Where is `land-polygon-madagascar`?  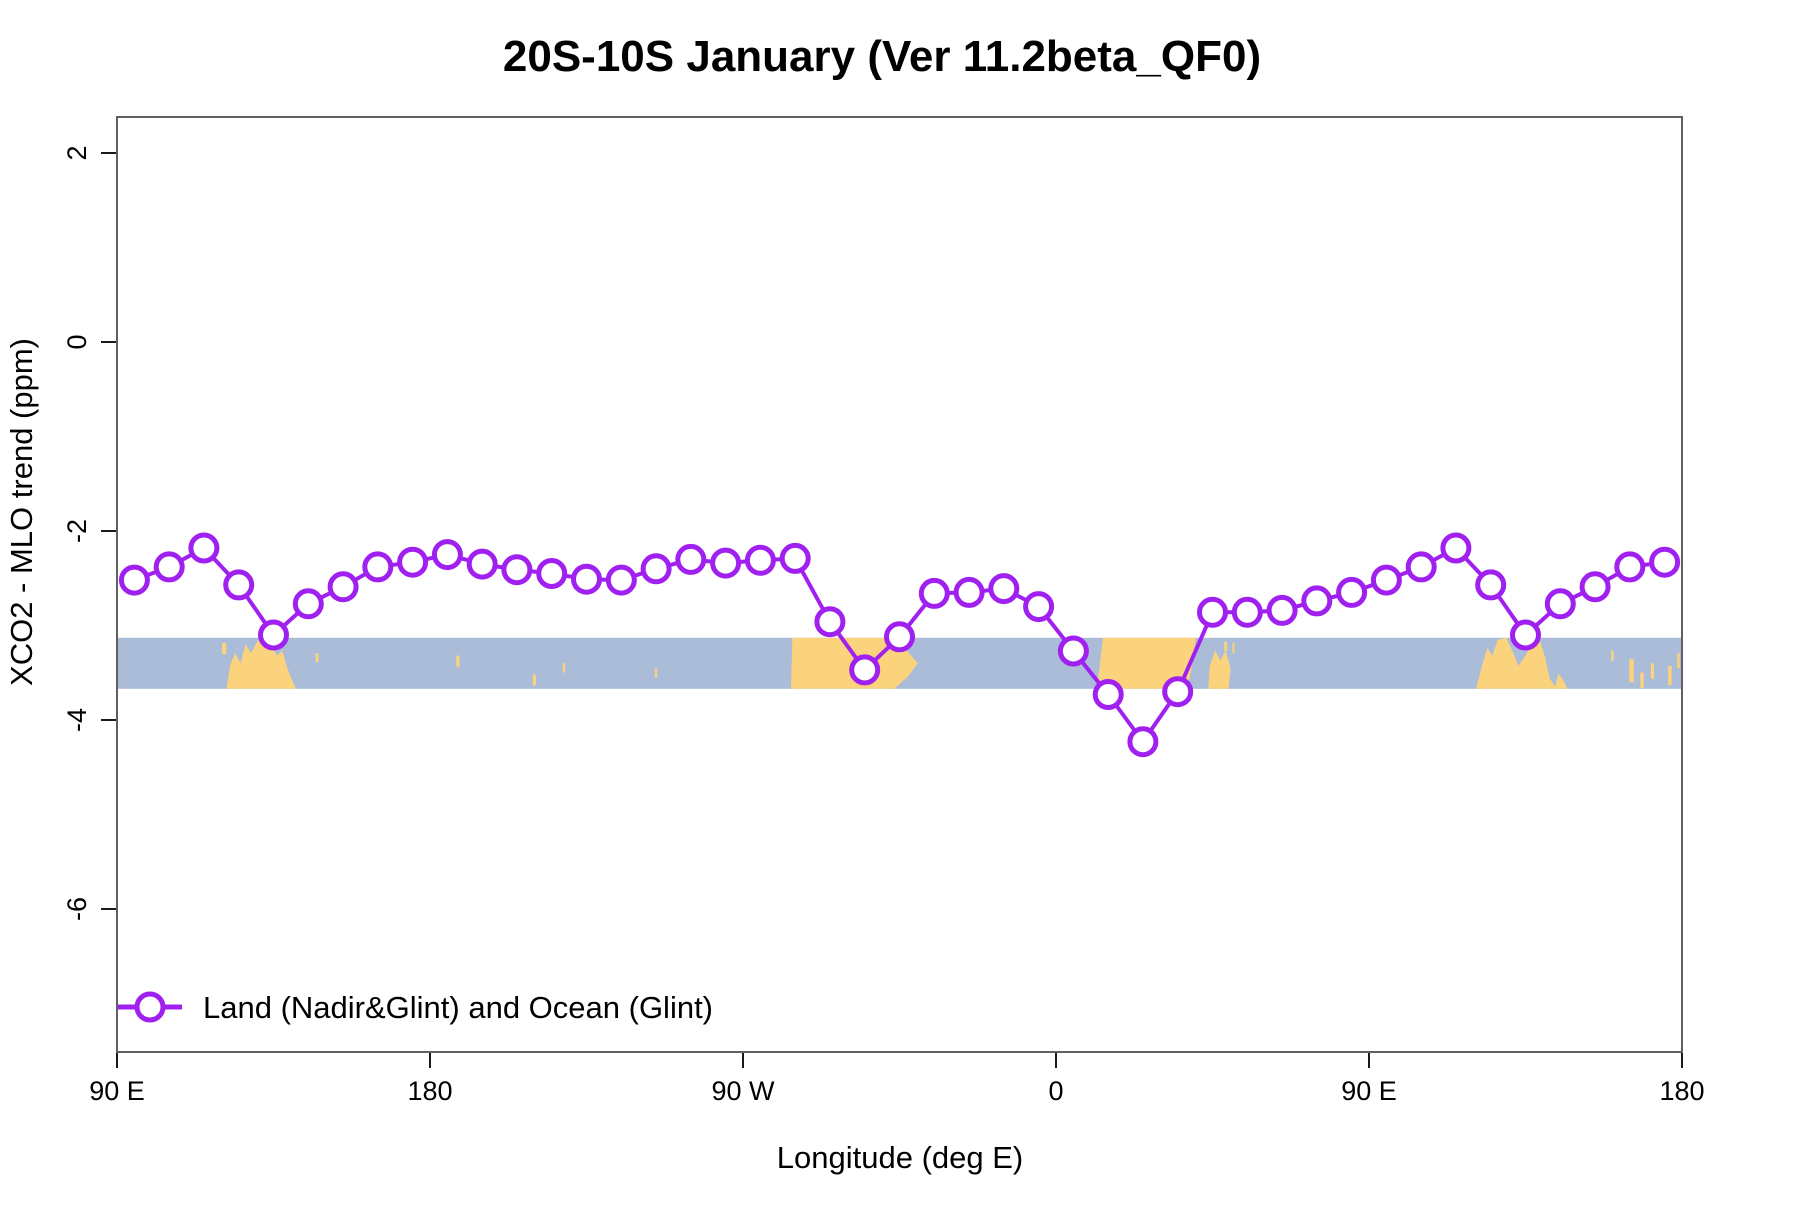
land-polygon-madagascar is located at coordinates (1219, 669).